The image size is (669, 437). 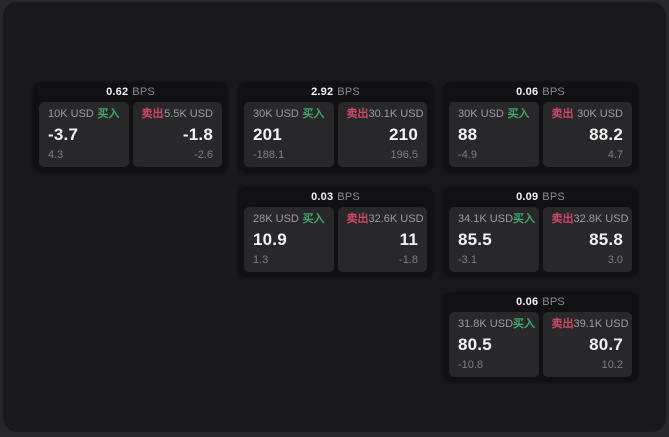 I want to click on buy-quote-panel: 34.1K USD 买入 85.5 -3.1, so click(x=494, y=239).